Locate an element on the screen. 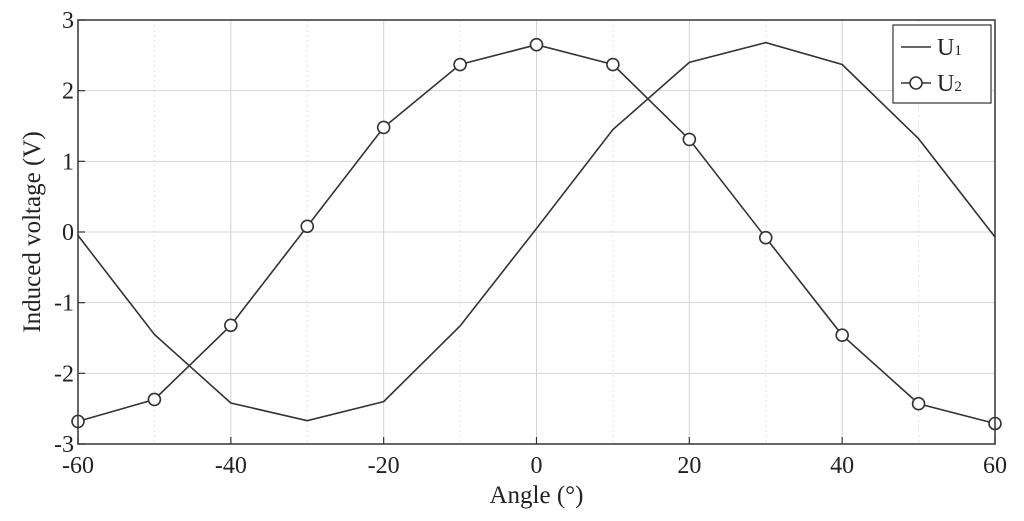  y-tick-label: -2 is located at coordinates (64, 374).